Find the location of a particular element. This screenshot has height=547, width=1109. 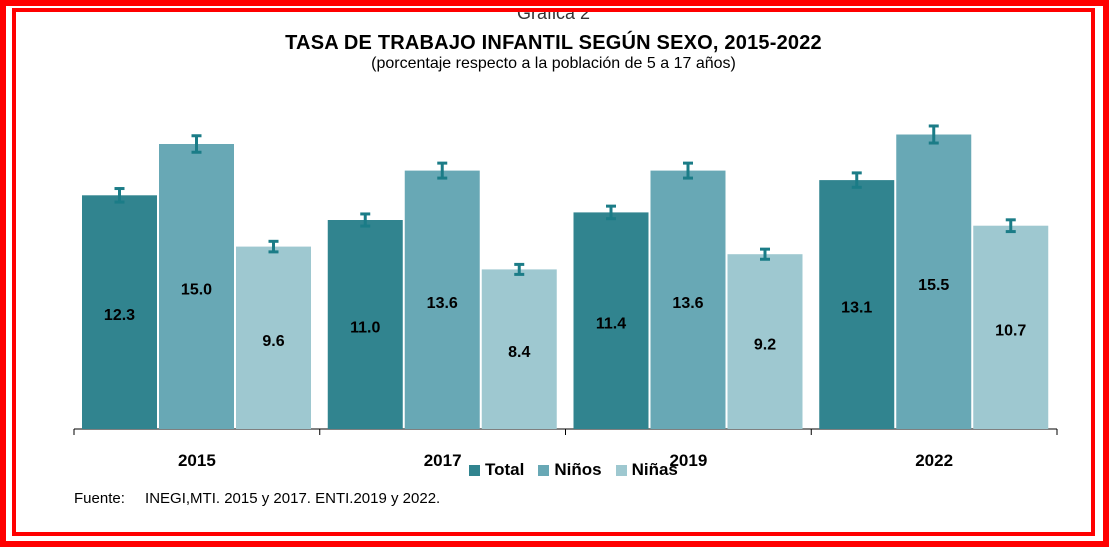

data-label-niñas-2019: 9.2 is located at coordinates (765, 345).